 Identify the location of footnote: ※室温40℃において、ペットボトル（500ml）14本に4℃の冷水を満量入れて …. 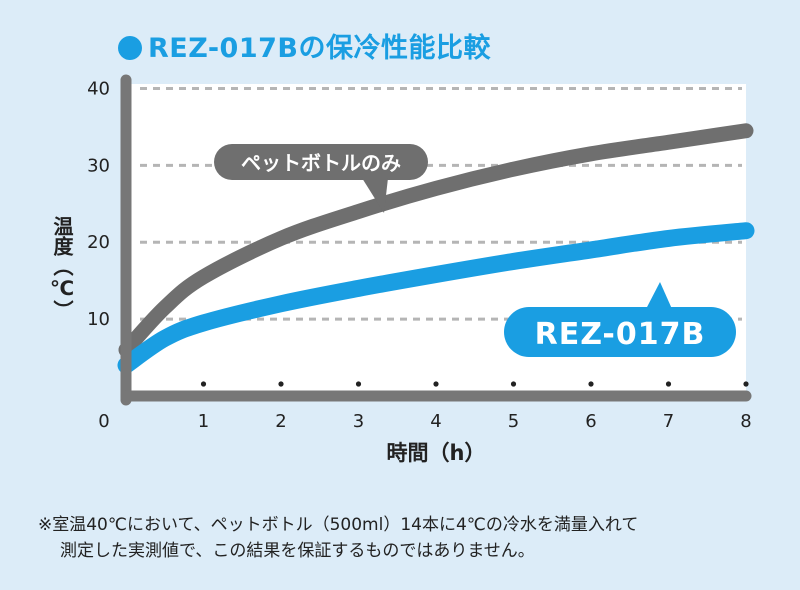
(338, 538).